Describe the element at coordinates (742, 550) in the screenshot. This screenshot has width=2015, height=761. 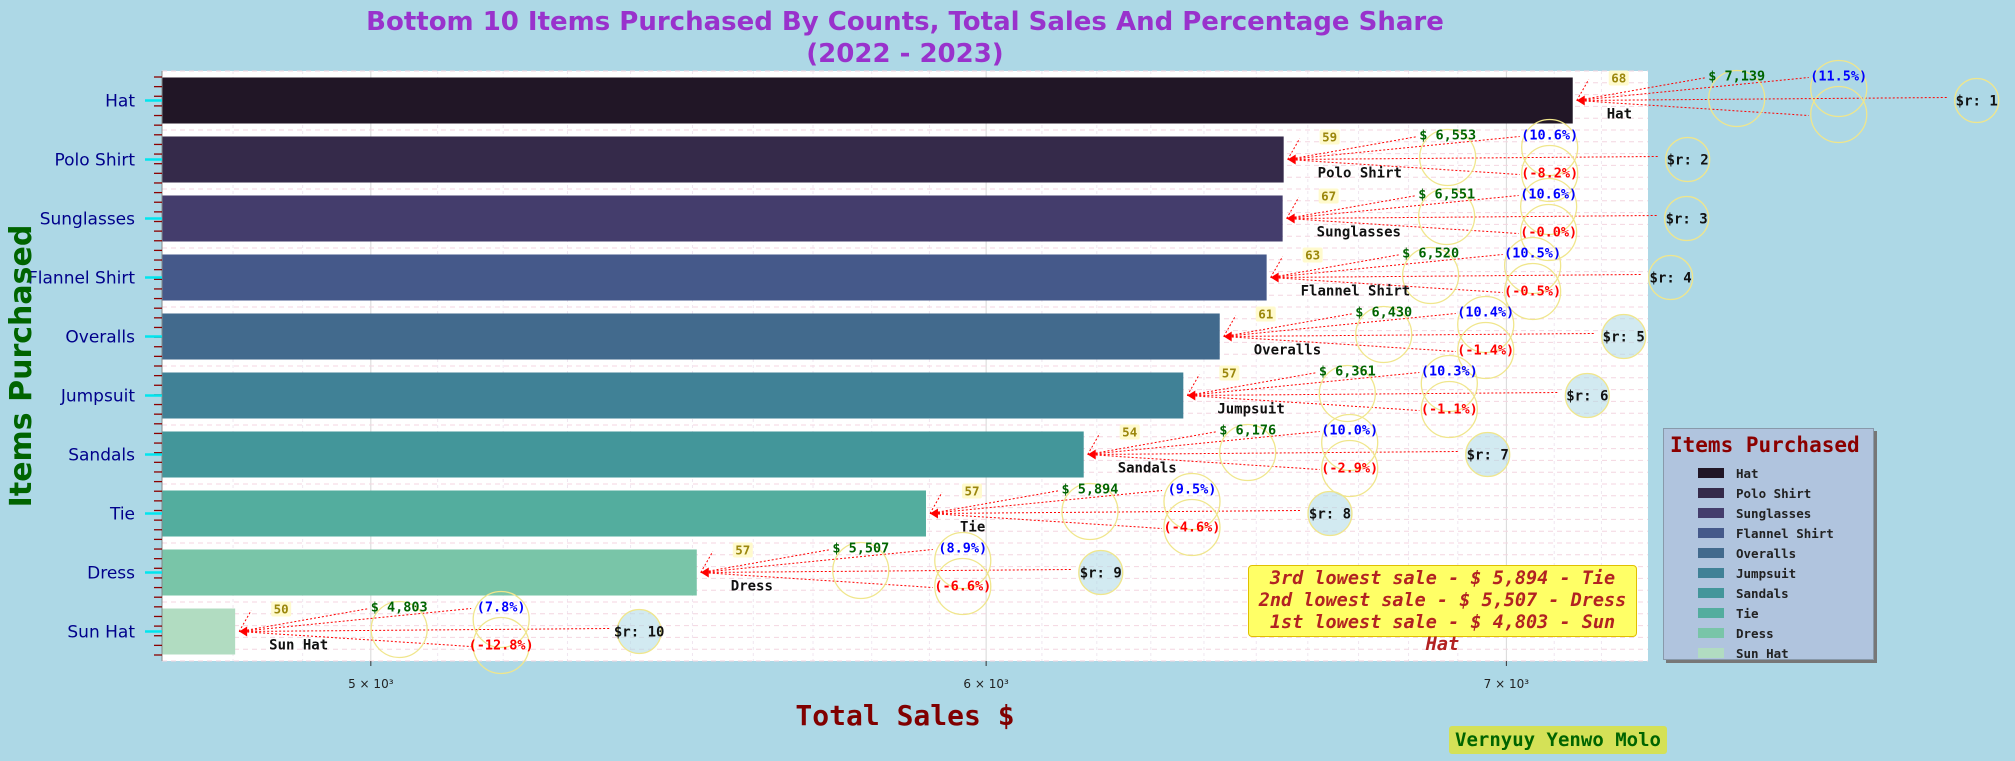
I see `count-label: 57` at that location.